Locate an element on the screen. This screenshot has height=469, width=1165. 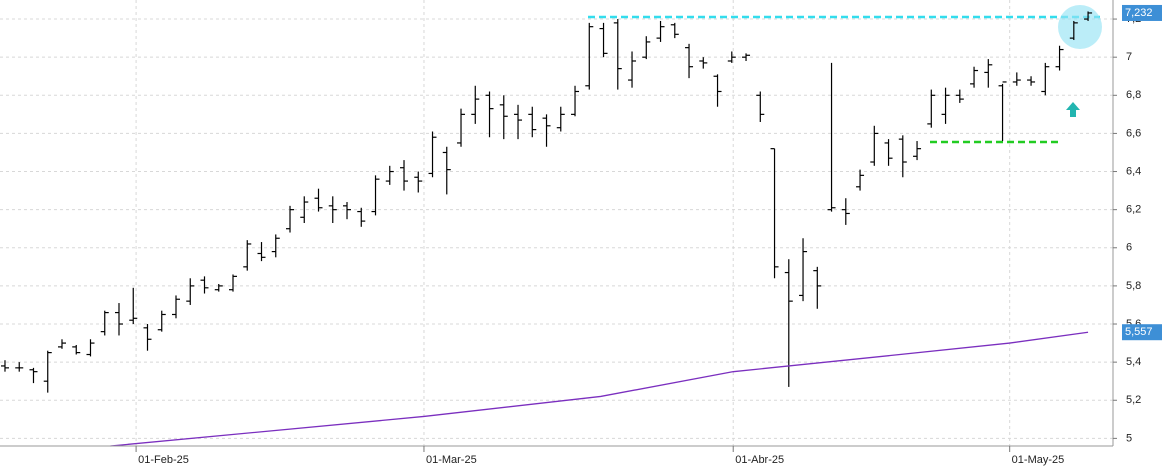
y-tick-label: 5 is located at coordinates (1129, 438).